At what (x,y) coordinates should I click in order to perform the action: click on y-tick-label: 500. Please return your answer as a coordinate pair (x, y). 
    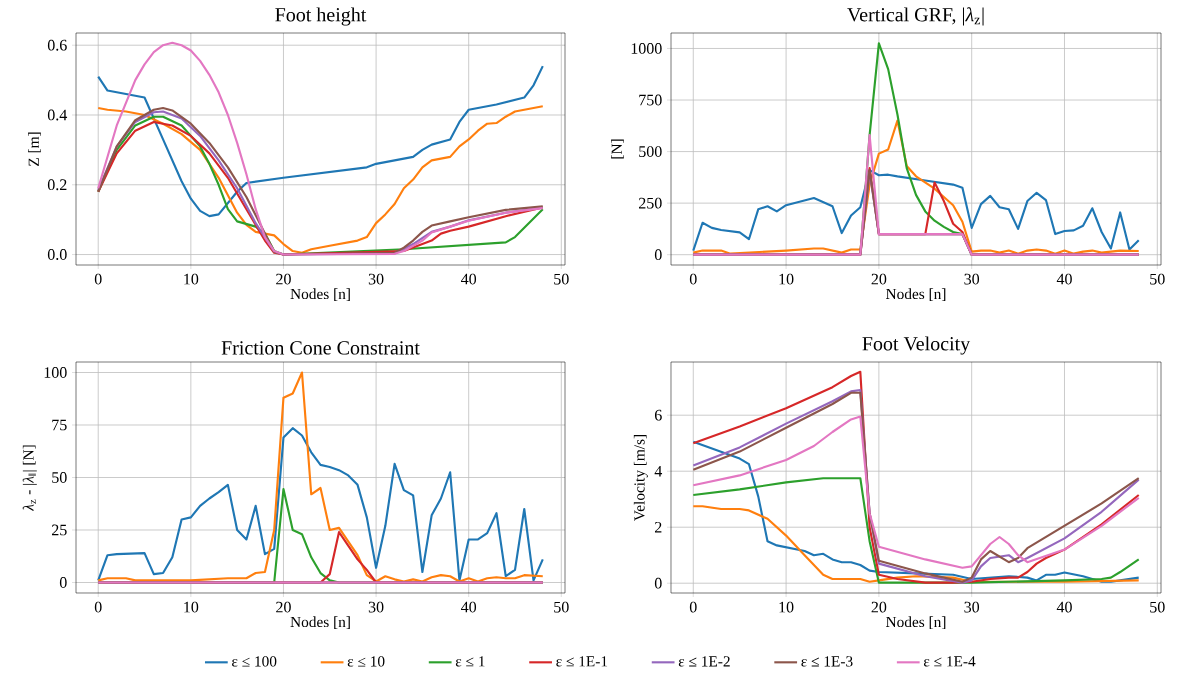
    Looking at the image, I should click on (650, 152).